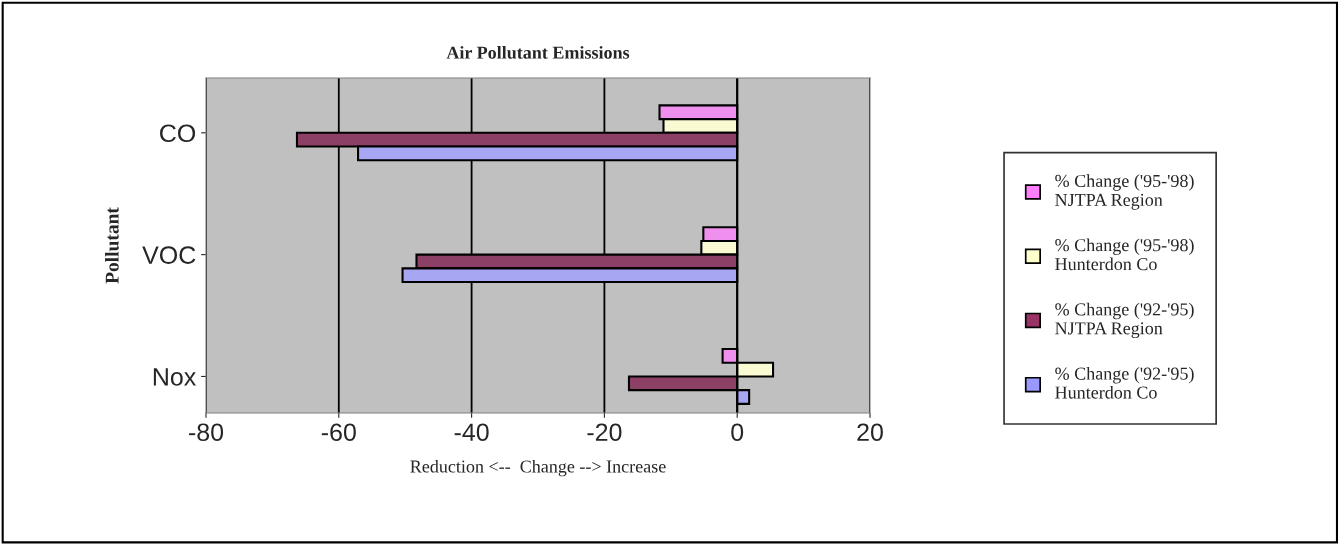 The image size is (1341, 544). What do you see at coordinates (1124, 192) in the screenshot?
I see `legend-label: % Change ('95-'98) NJTPA Region` at bounding box center [1124, 192].